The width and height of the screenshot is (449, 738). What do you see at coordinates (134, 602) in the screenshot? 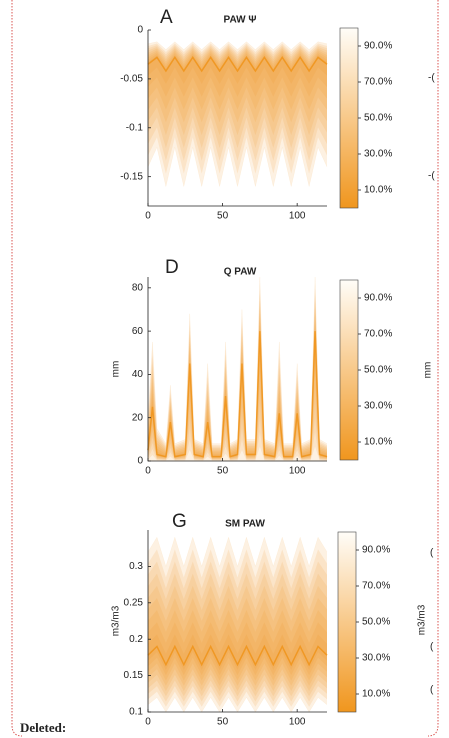
I see `y-tick-label: 0.25` at bounding box center [134, 602].